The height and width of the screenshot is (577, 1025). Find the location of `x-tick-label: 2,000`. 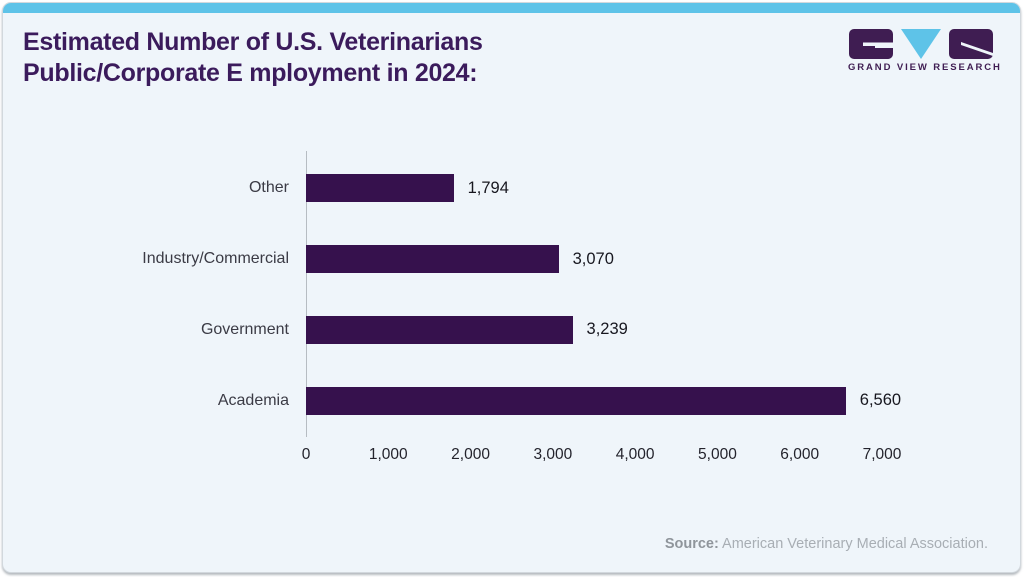

x-tick-label: 2,000 is located at coordinates (470, 454).